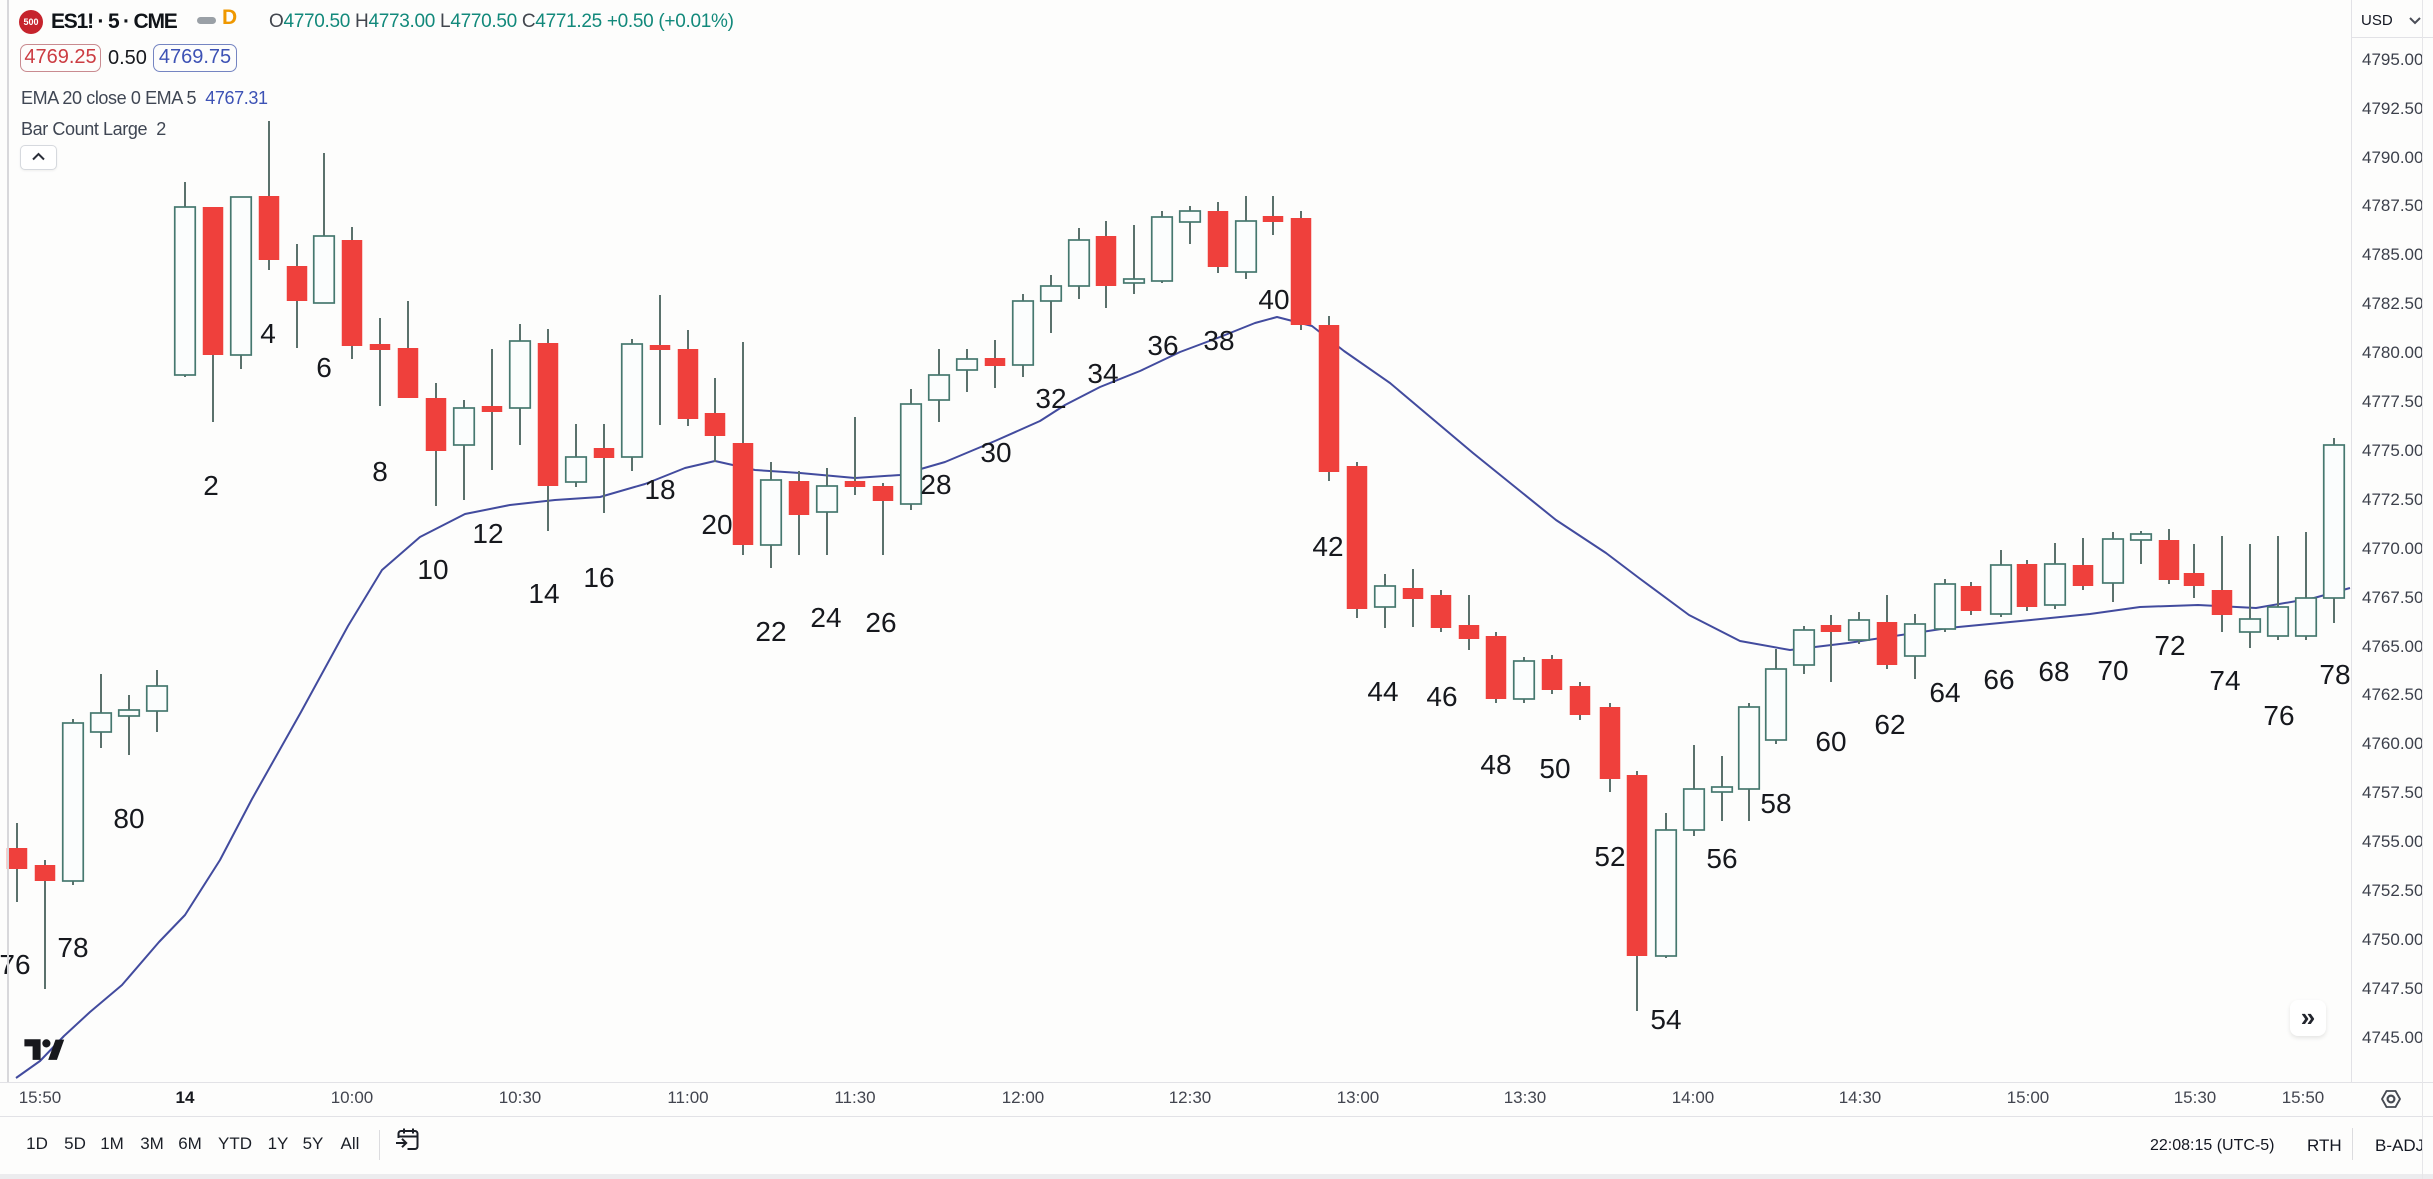 The image size is (2433, 1179). I want to click on svg-text: 34, so click(1102, 373).